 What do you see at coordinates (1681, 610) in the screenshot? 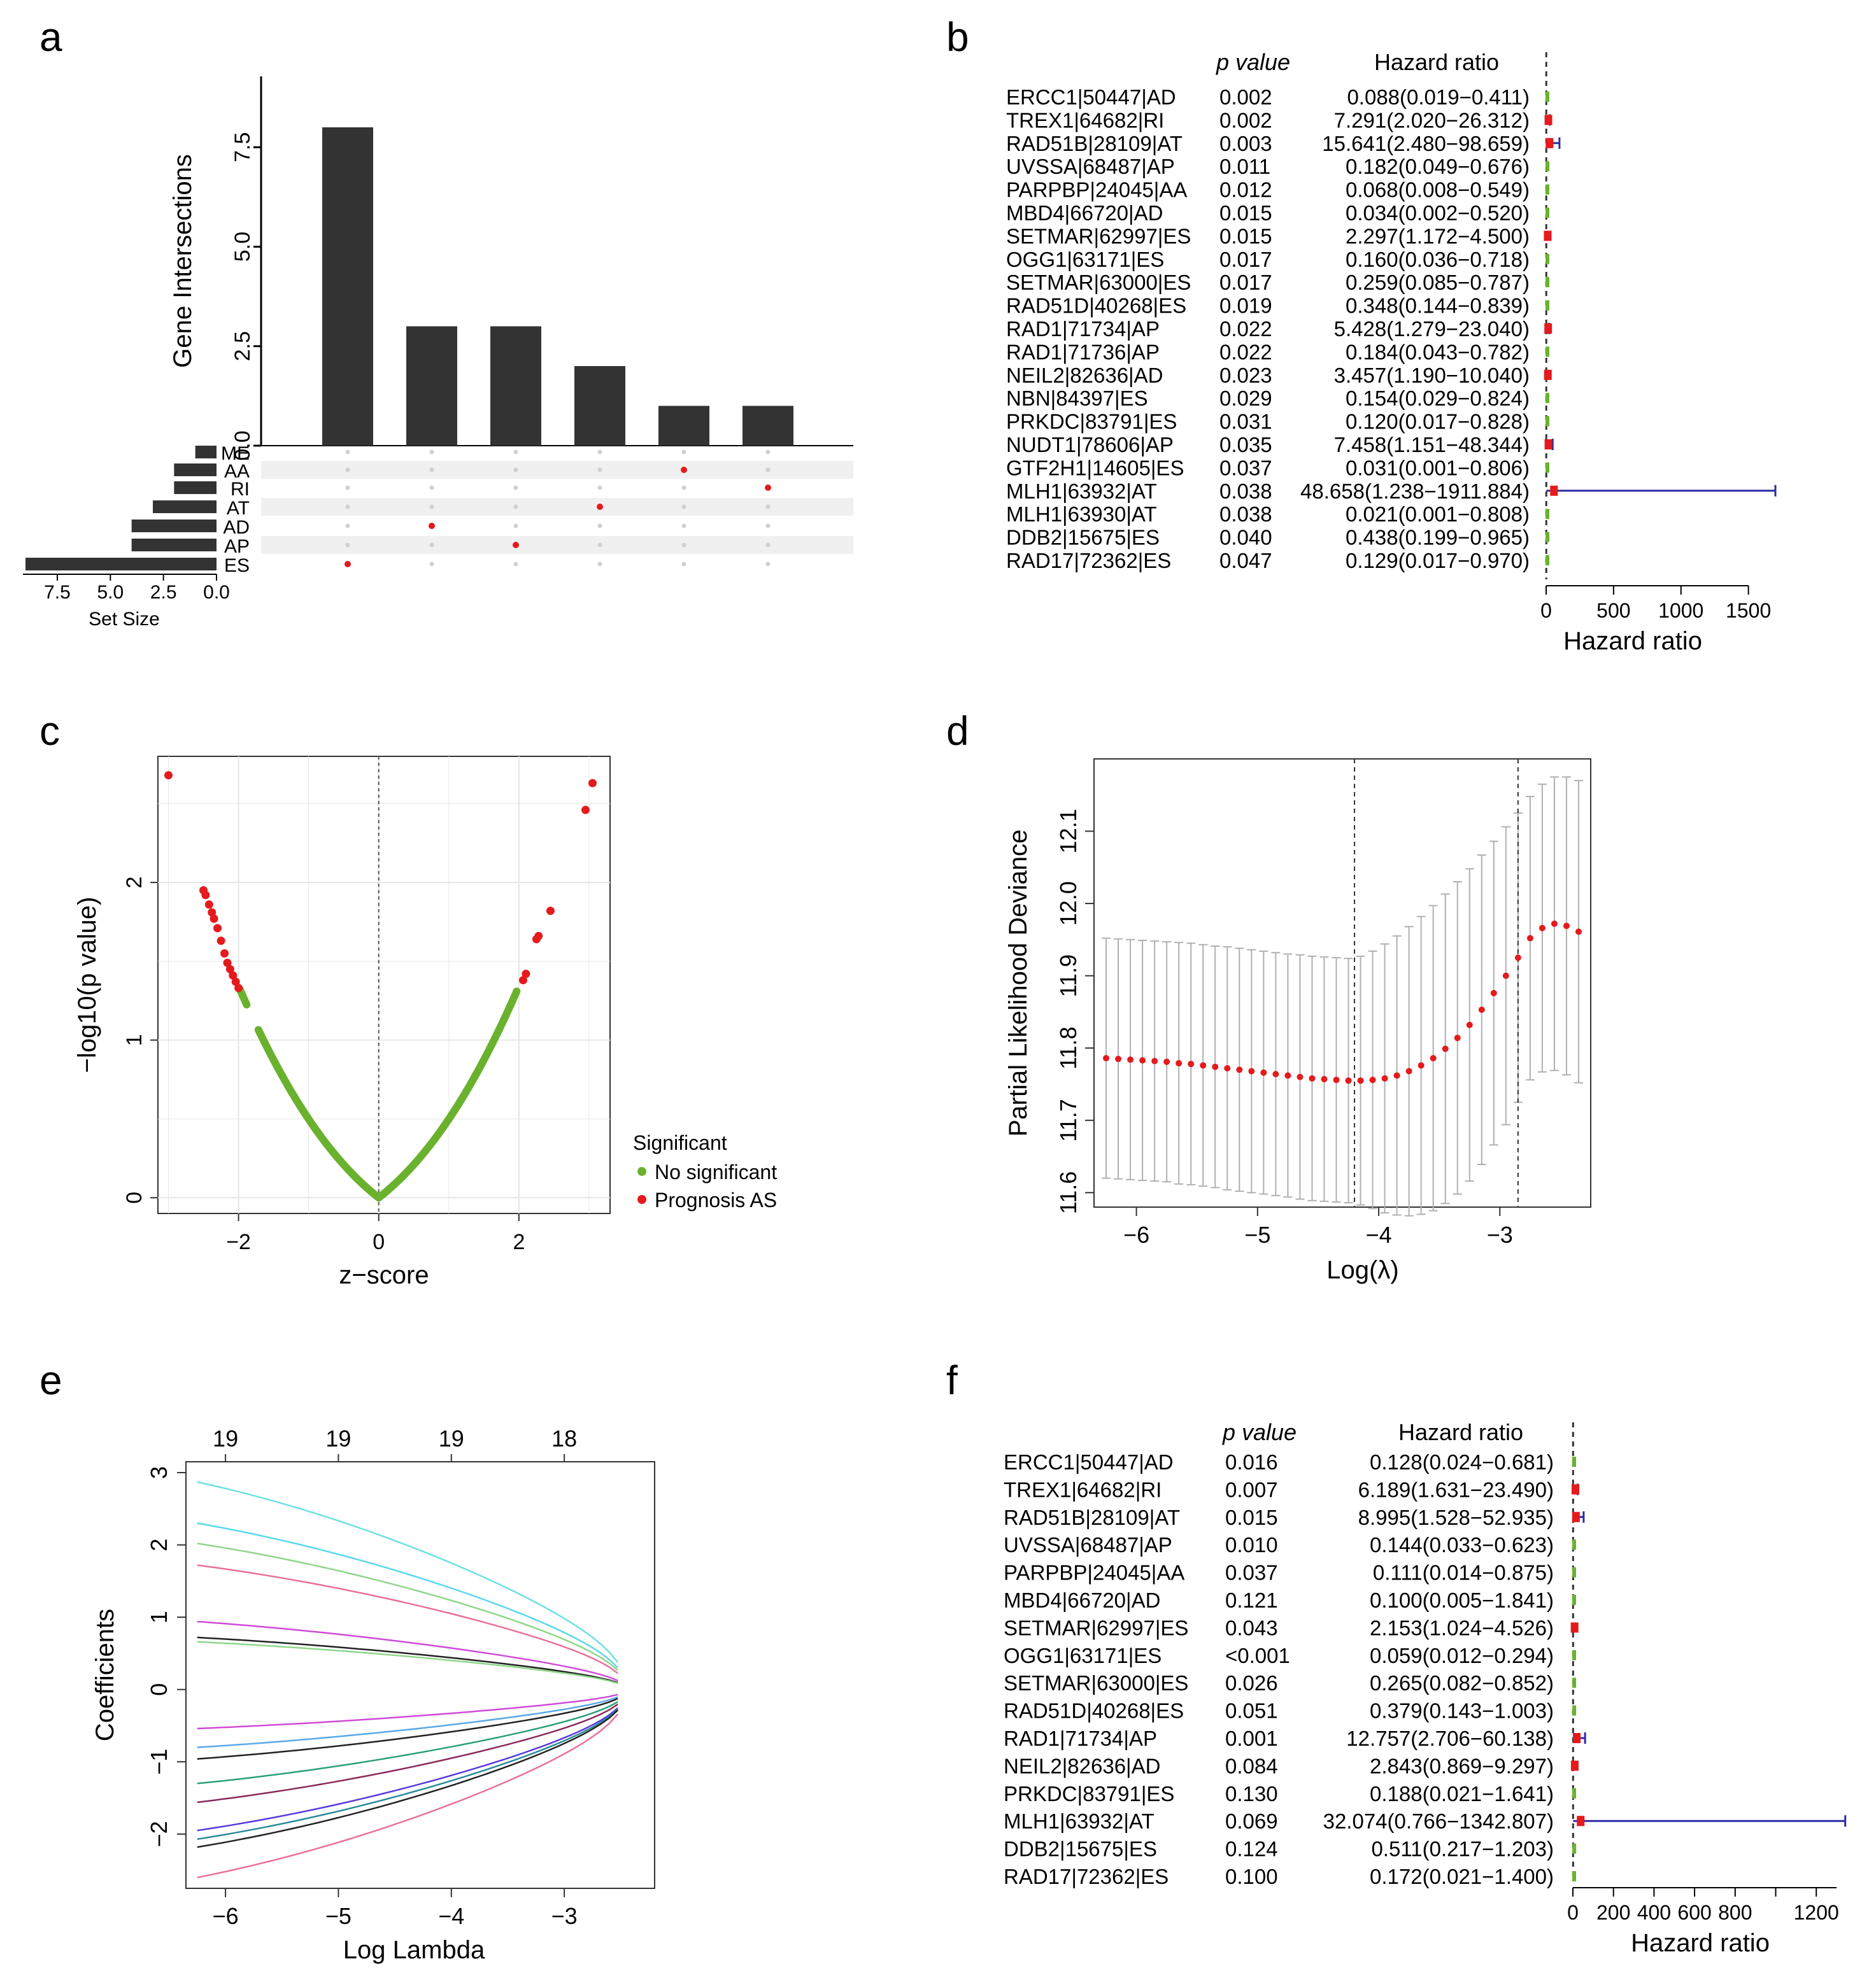
I see `x-tick-label: 1000` at bounding box center [1681, 610].